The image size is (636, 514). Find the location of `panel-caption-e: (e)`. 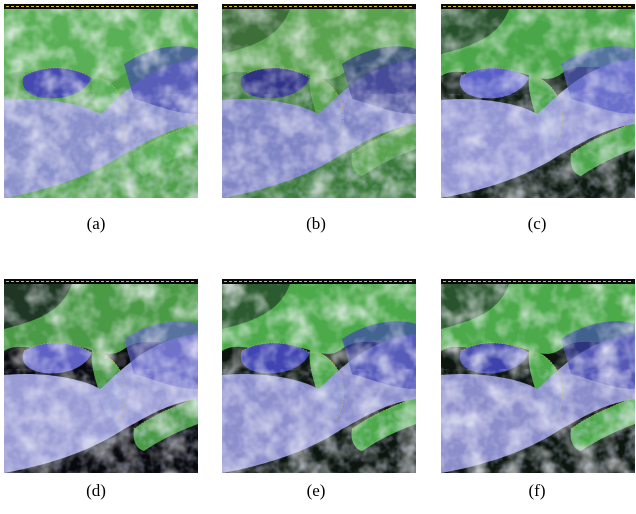

panel-caption-e: (e) is located at coordinates (316, 490).